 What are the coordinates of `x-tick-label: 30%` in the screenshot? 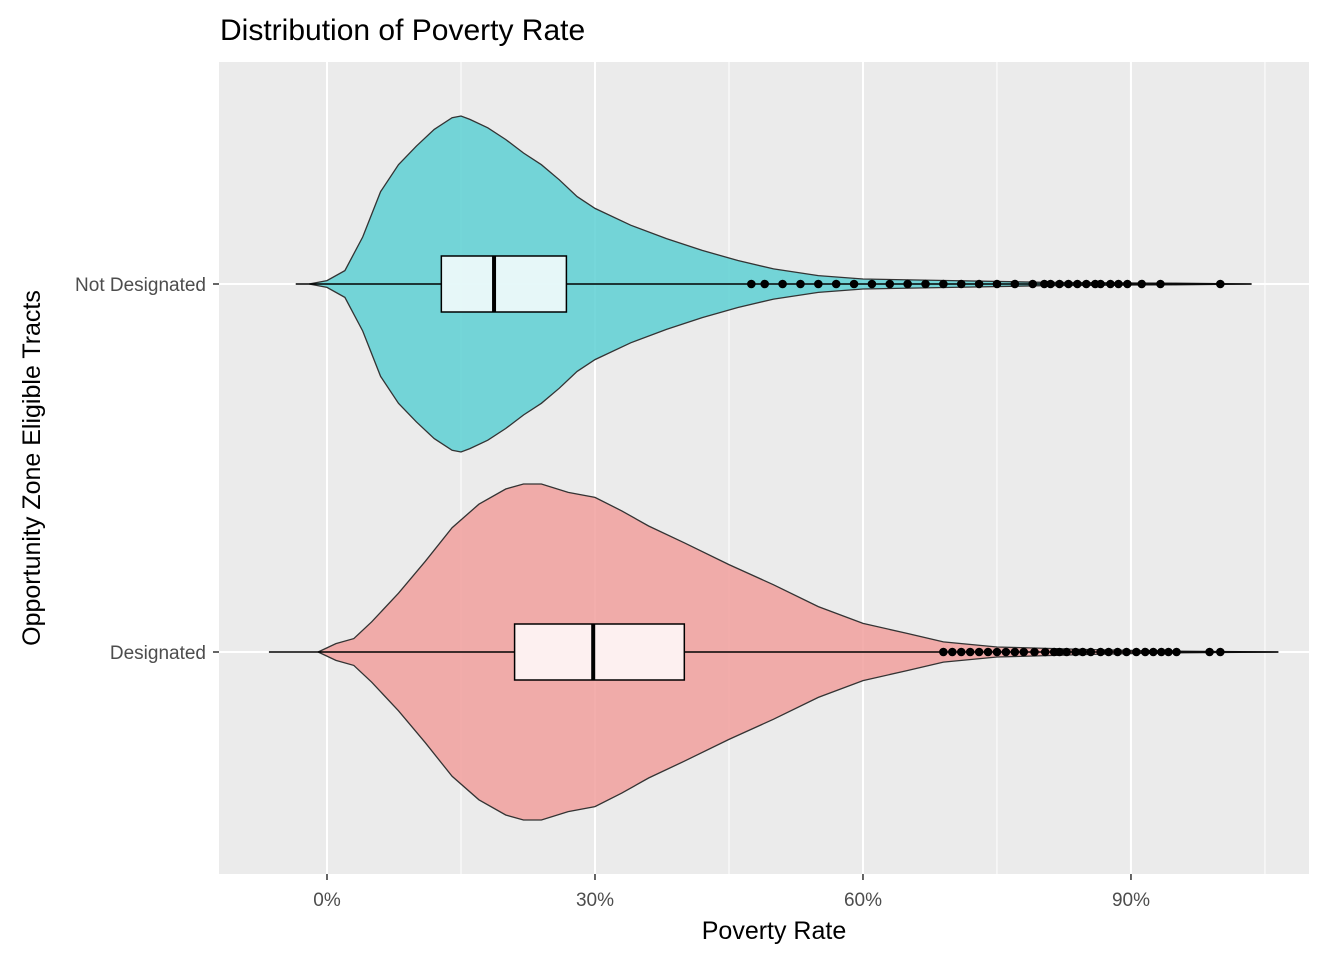 It's located at (595, 900).